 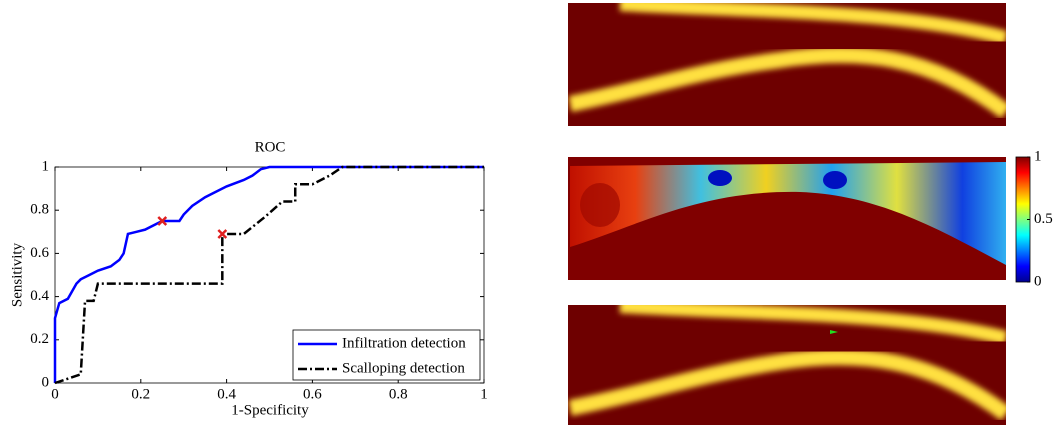 What do you see at coordinates (270, 147) in the screenshot?
I see `chart-title: ROC` at bounding box center [270, 147].